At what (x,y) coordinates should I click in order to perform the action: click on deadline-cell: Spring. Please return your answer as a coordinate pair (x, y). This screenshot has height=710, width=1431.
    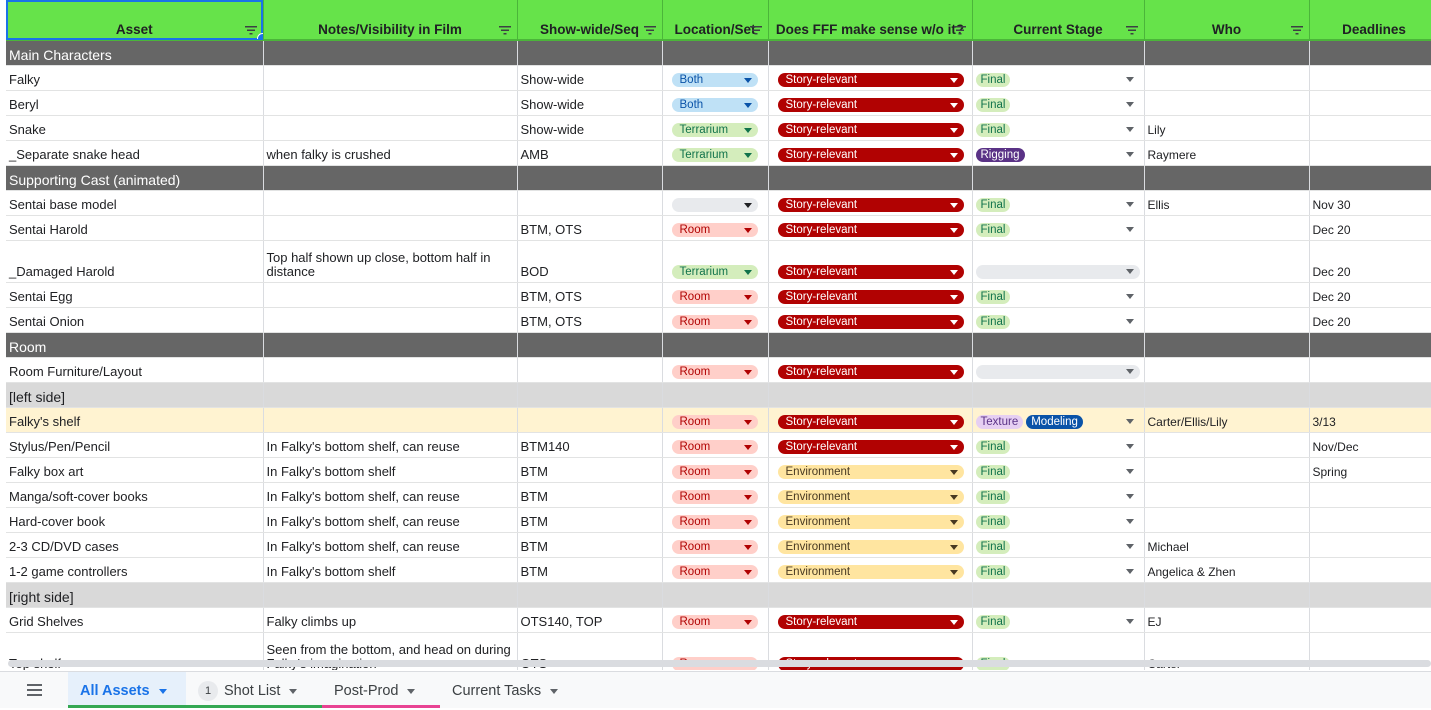
    Looking at the image, I should click on (1370, 470).